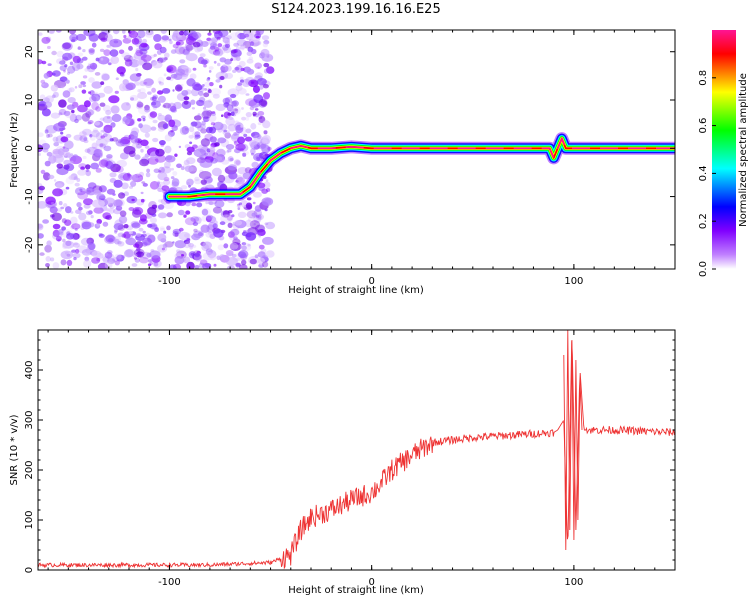 The image size is (750, 600). I want to click on snr-ylabel: SNR (10 * v/v), so click(14, 449).